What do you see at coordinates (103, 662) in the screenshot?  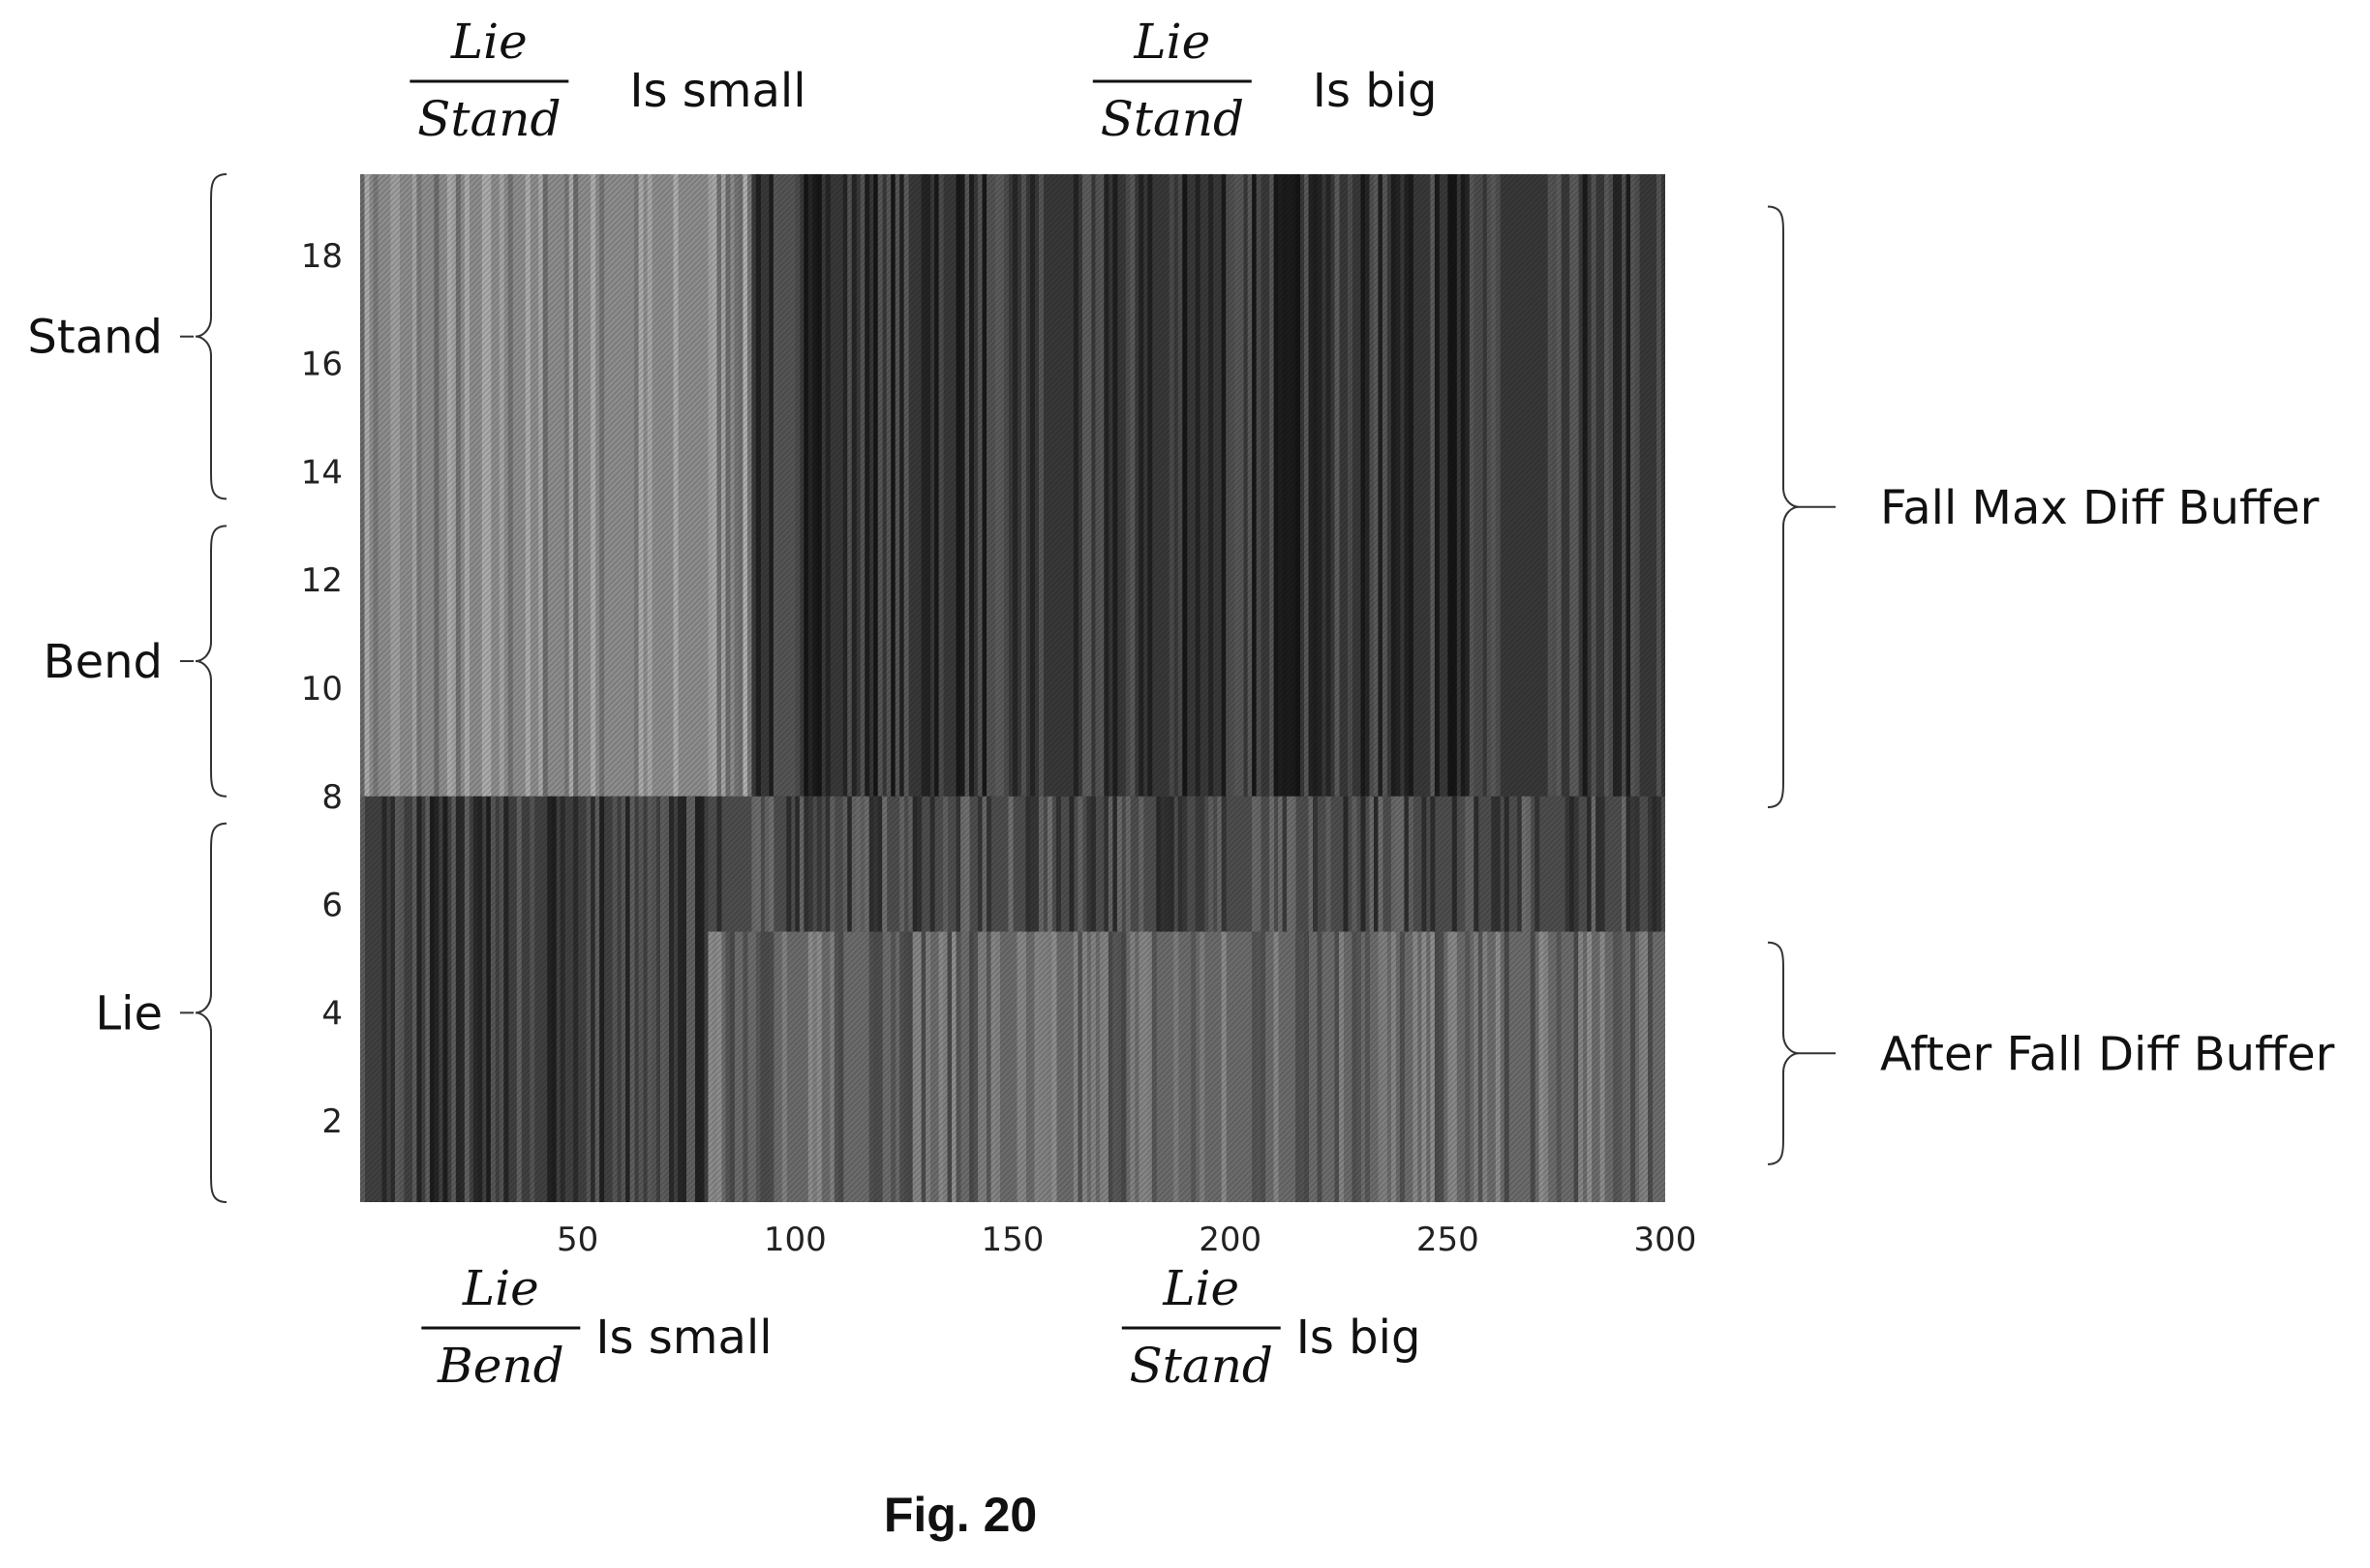 I see `left-group-label: Bend` at bounding box center [103, 662].